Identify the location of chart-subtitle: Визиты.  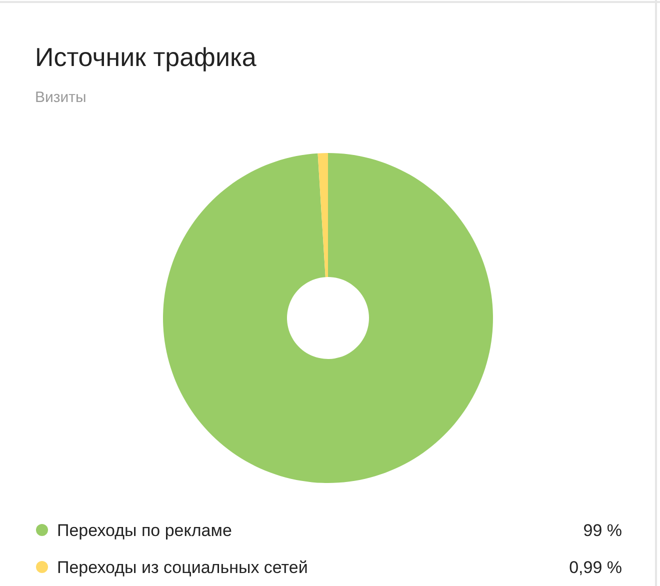
(60, 97).